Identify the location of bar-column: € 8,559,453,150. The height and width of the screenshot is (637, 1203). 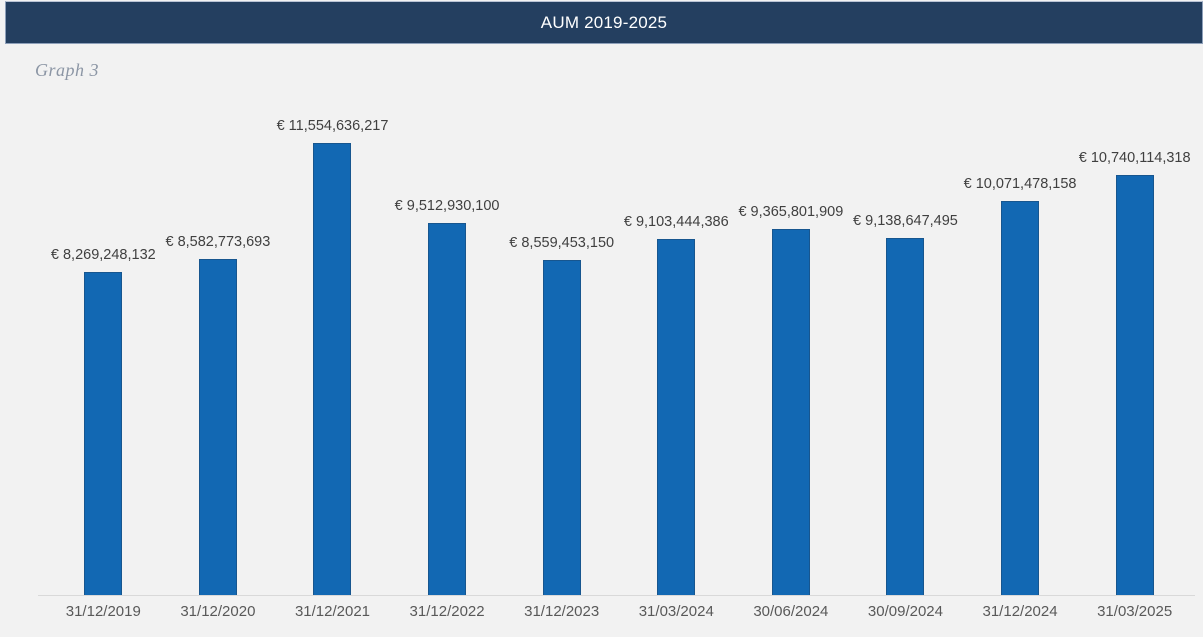
(561, 297).